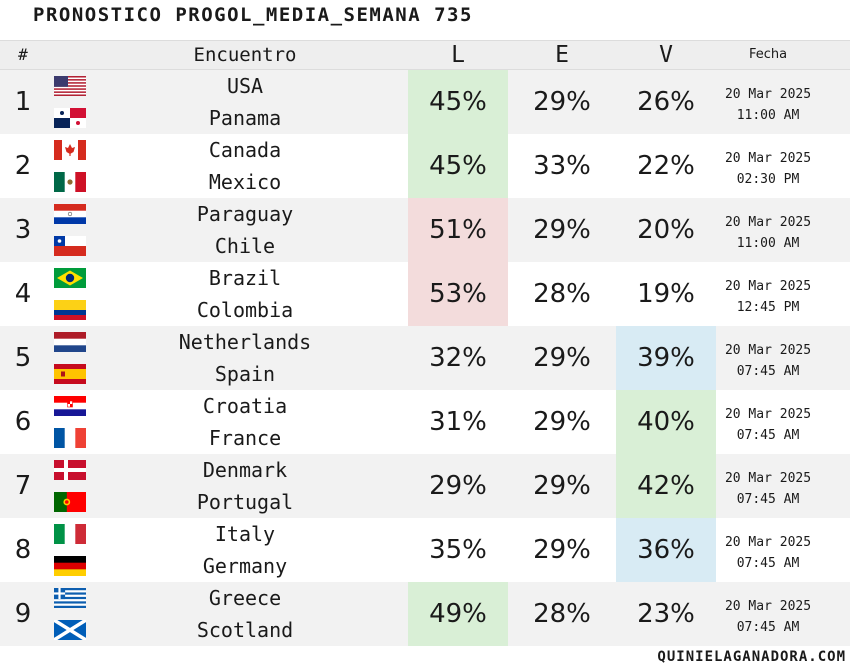 This screenshot has width=850, height=666. Describe the element at coordinates (245, 598) in the screenshot. I see `home-team: Greece` at that location.